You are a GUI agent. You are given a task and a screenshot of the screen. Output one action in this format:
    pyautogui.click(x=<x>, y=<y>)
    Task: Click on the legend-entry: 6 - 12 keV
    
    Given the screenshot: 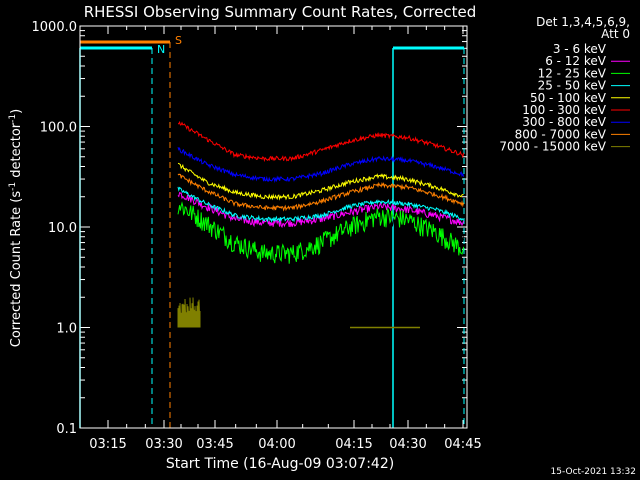 What is the action you would take?
    pyautogui.click(x=576, y=61)
    